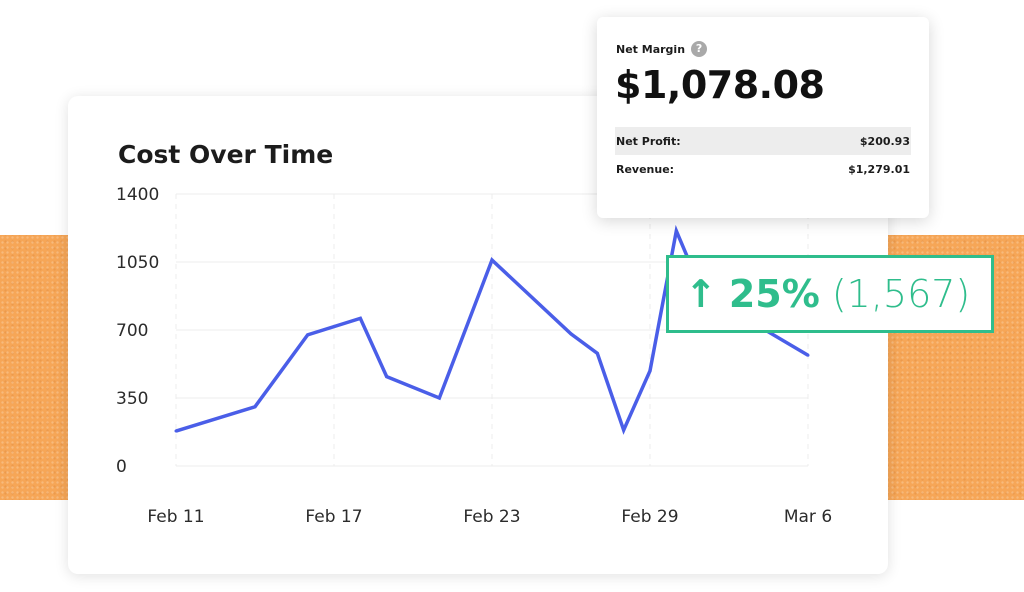  What do you see at coordinates (884, 141) in the screenshot?
I see `net-profit-value: $200.93` at bounding box center [884, 141].